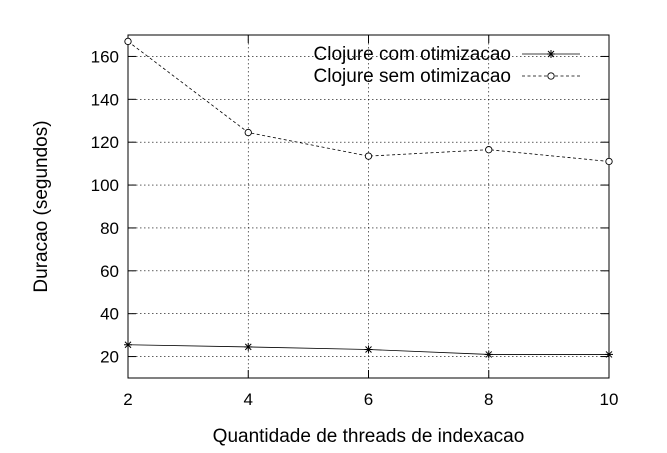  What do you see at coordinates (248, 399) in the screenshot?
I see `x-tick-label: 4` at bounding box center [248, 399].